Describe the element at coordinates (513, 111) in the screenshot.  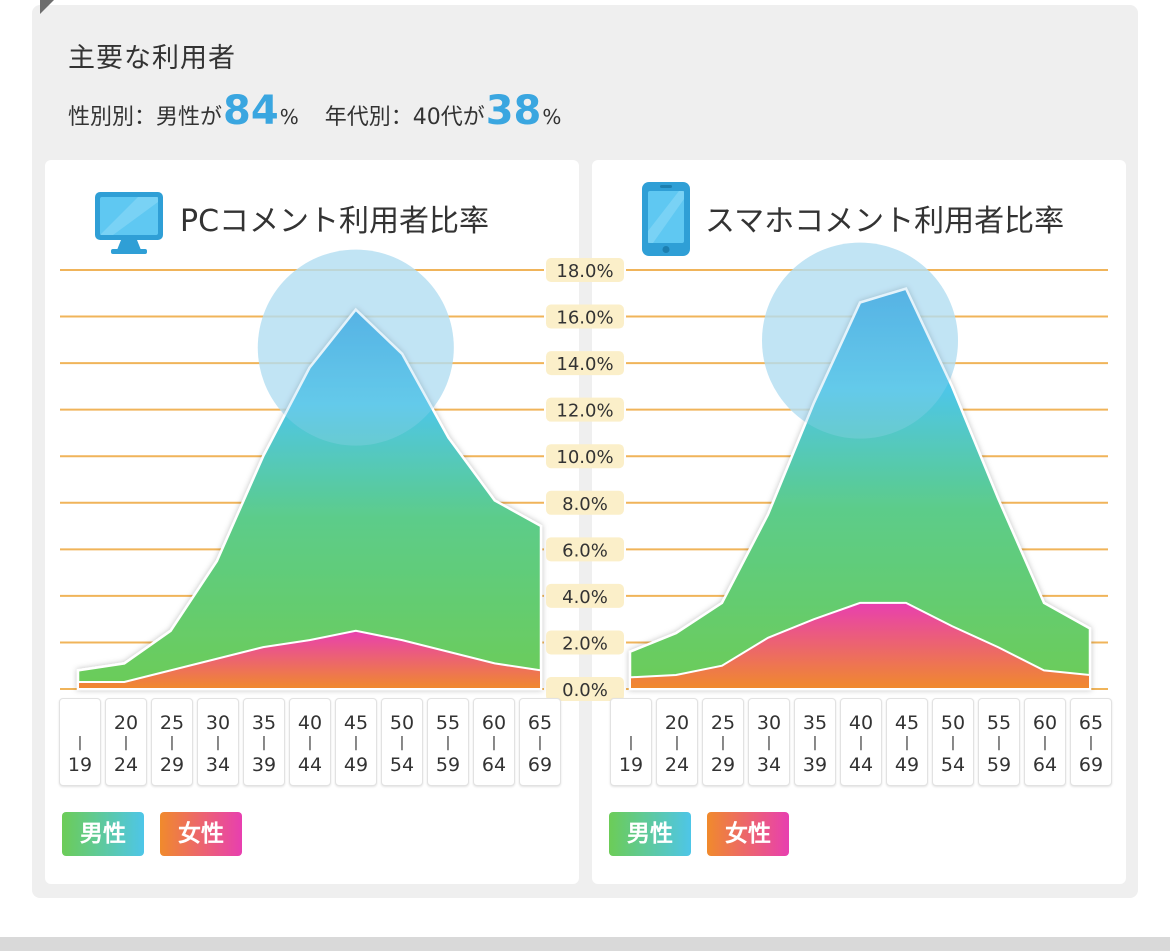
I see `age-value: 38` at that location.